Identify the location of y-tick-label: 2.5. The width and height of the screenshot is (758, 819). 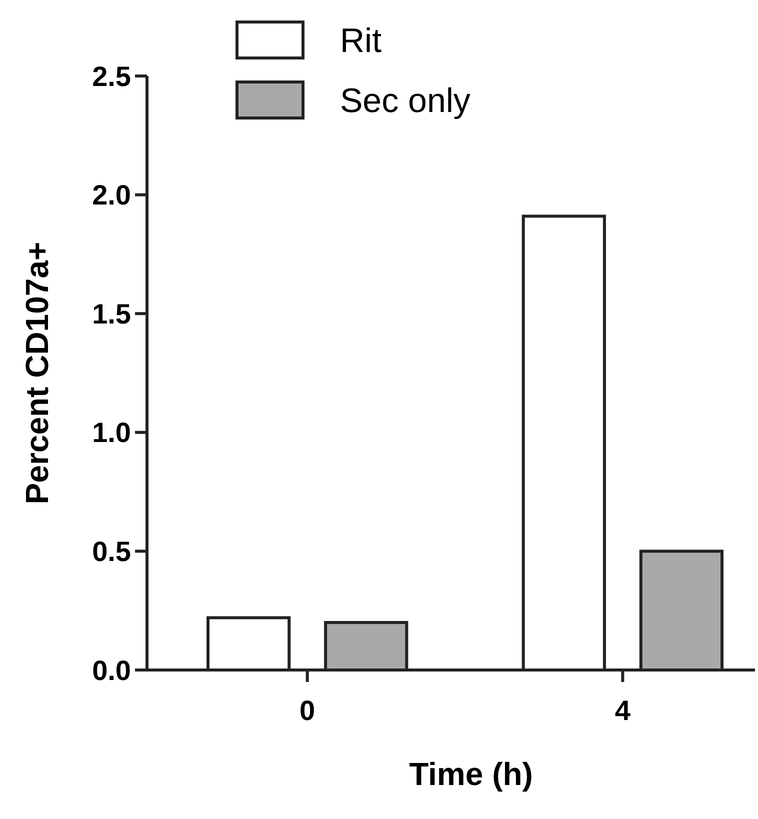
(111, 76).